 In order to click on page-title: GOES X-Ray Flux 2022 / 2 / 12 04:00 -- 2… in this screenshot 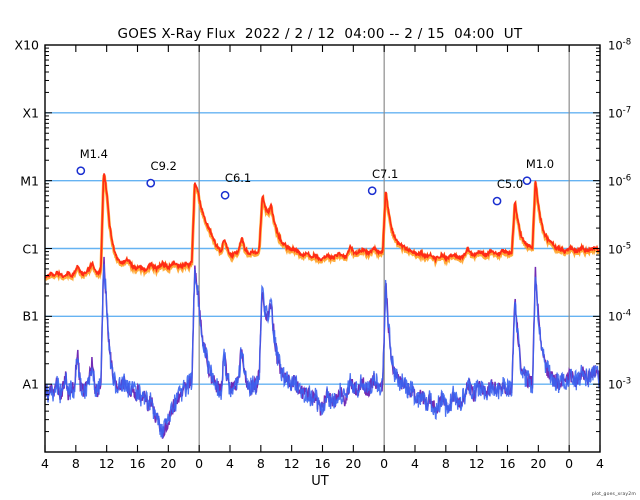, I will do `click(320, 34)`.